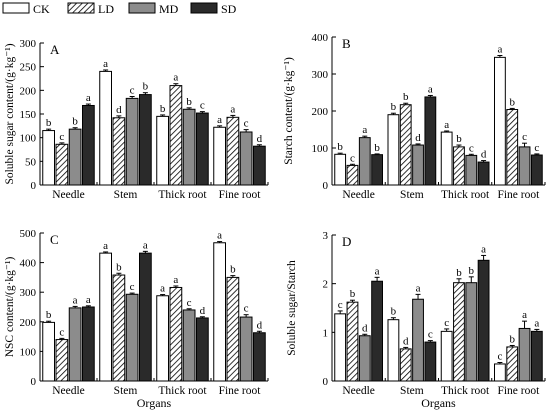  What do you see at coordinates (55, 49) in the screenshot?
I see `panel-label: A` at bounding box center [55, 49].